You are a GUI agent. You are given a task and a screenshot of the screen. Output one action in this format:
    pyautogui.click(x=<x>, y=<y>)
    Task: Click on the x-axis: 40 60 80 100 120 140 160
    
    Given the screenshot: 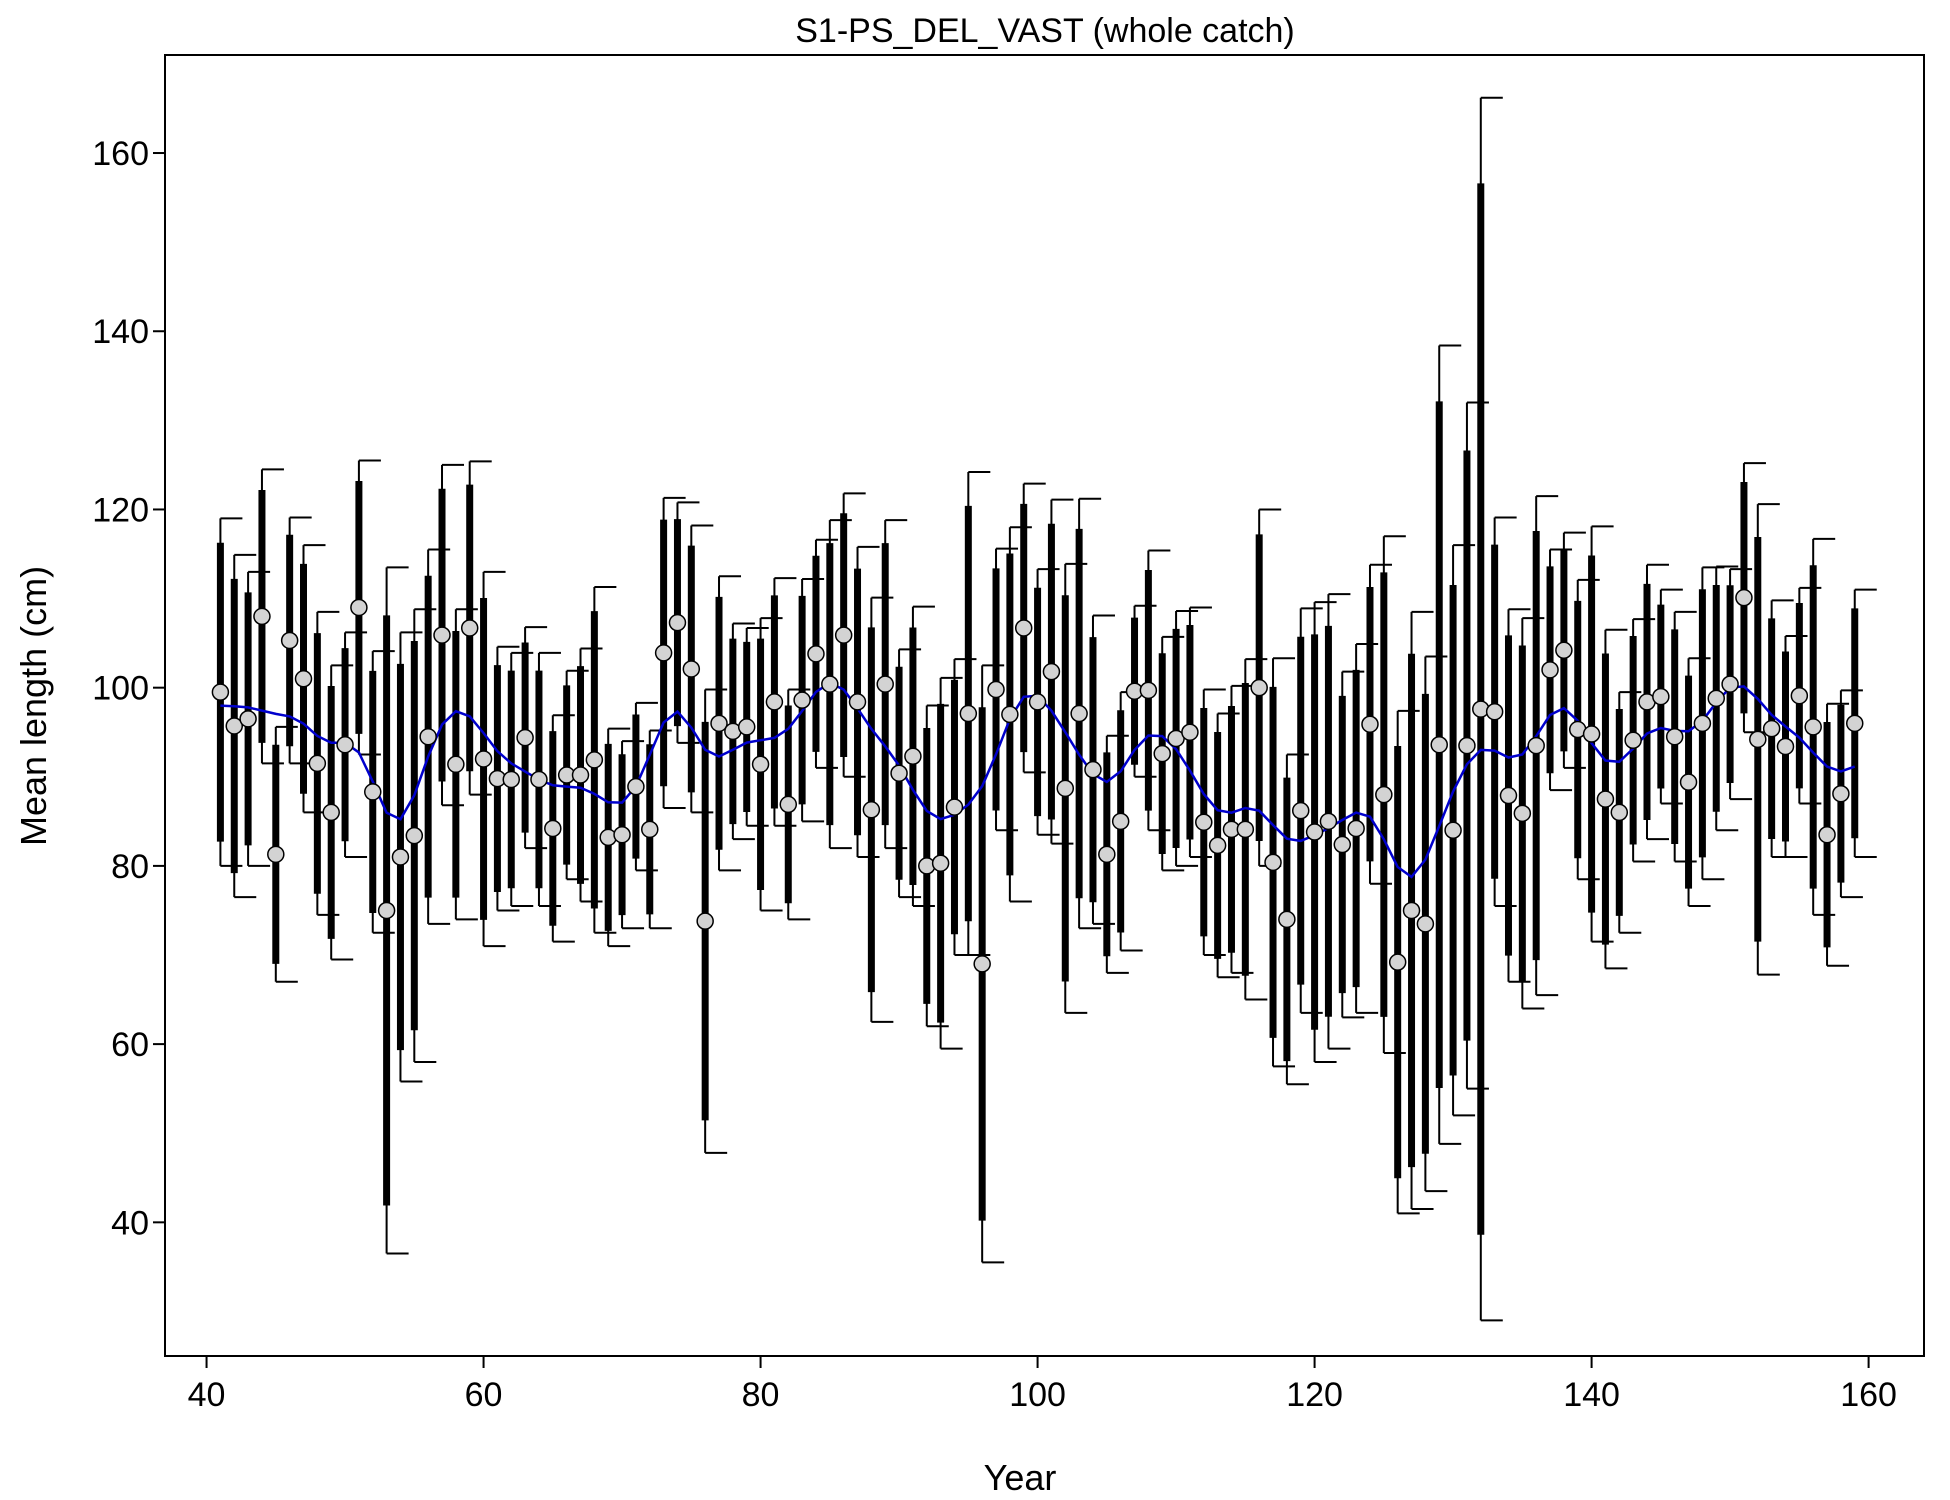 What is the action you would take?
    pyautogui.click(x=1042, y=1385)
    